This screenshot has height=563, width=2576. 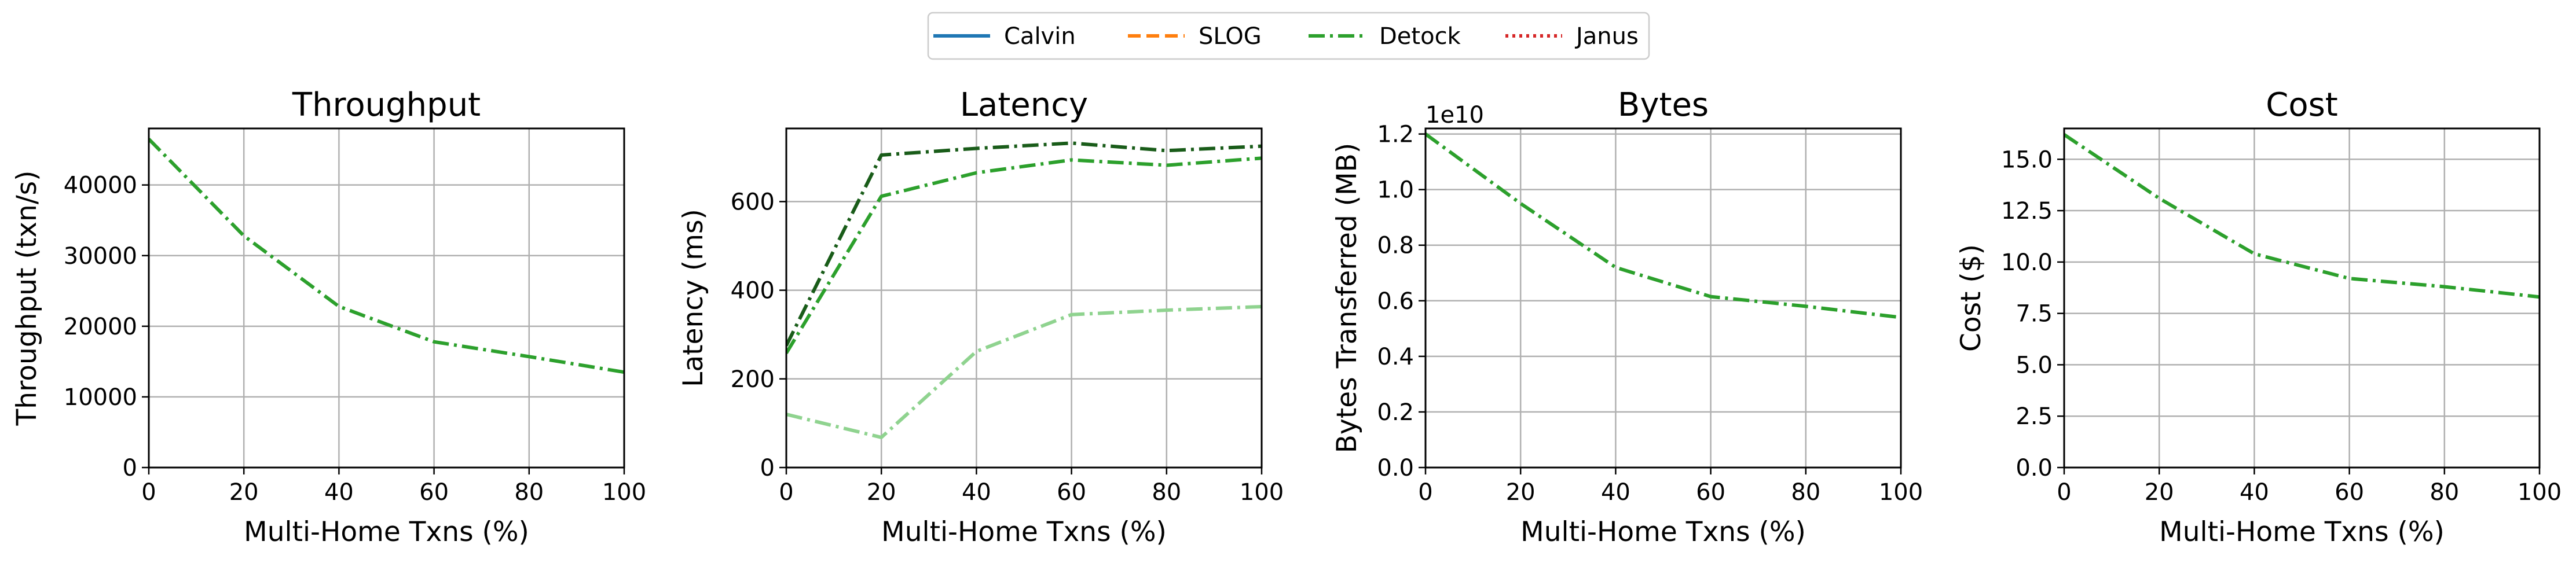 I want to click on y-tick-label: 20000, so click(x=100, y=327).